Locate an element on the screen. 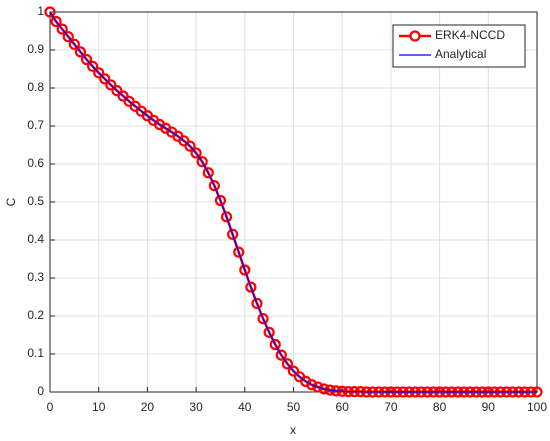 The height and width of the screenshot is (441, 550). legend-marker is located at coordinates (415, 36).